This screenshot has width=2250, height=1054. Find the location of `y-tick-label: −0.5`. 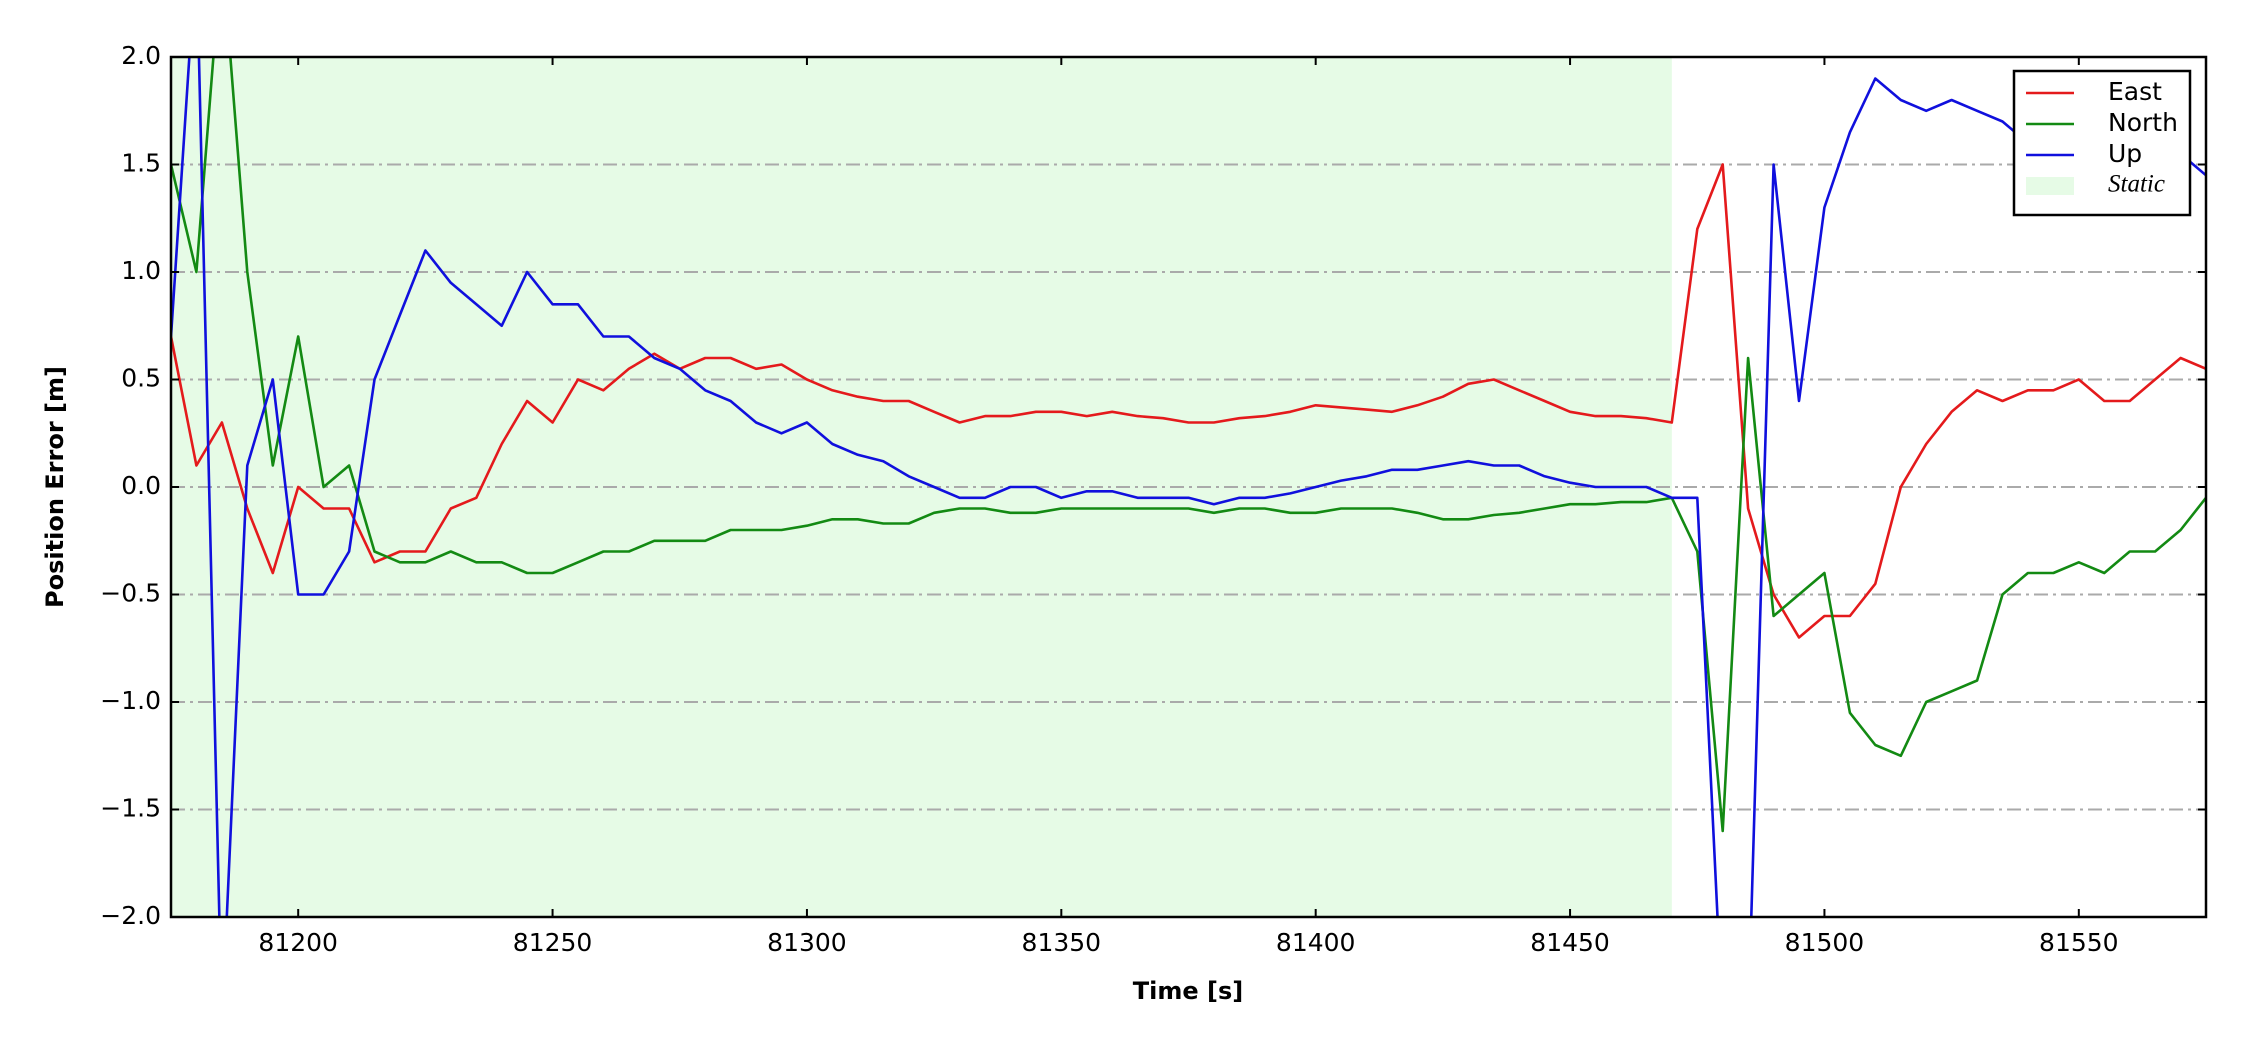

y-tick-label: −0.5 is located at coordinates (130, 593).